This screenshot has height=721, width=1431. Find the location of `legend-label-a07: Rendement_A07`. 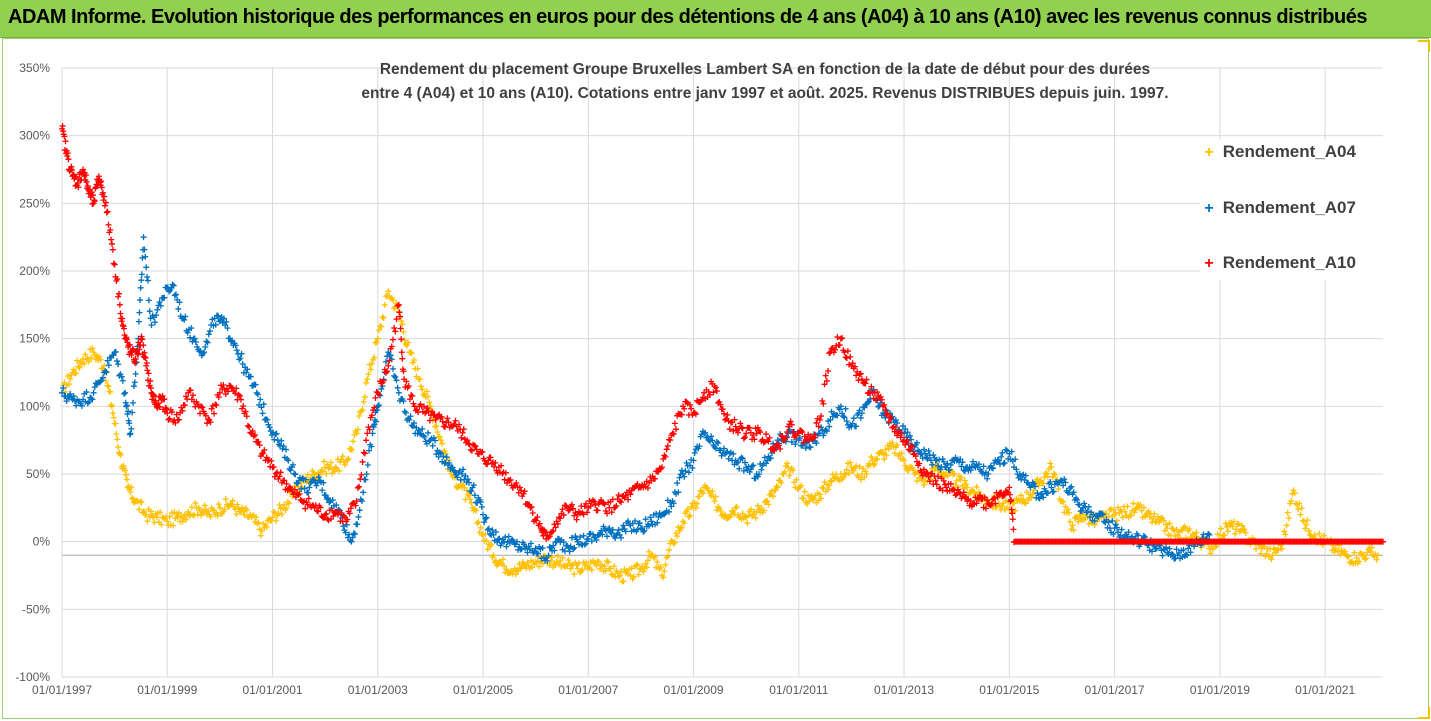

legend-label-a07: Rendement_A07 is located at coordinates (1289, 207).